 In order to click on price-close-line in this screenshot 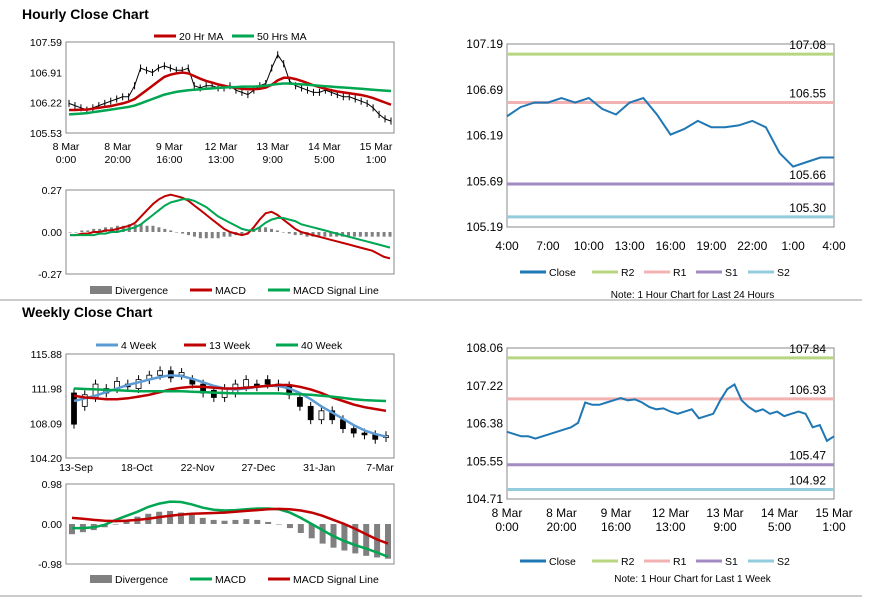, I will do `click(230, 87)`.